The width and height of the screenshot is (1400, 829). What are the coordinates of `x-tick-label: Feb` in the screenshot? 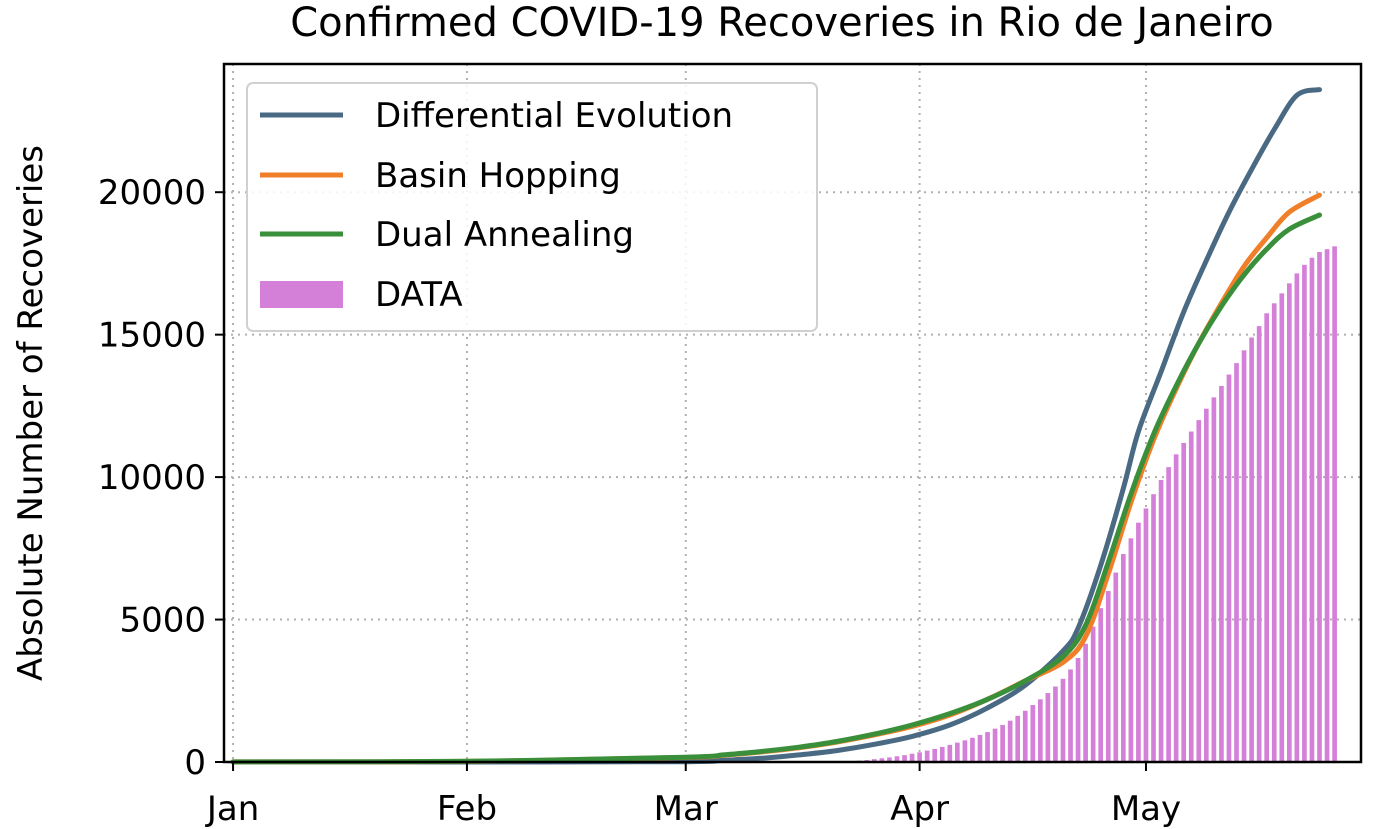 It's located at (467, 809).